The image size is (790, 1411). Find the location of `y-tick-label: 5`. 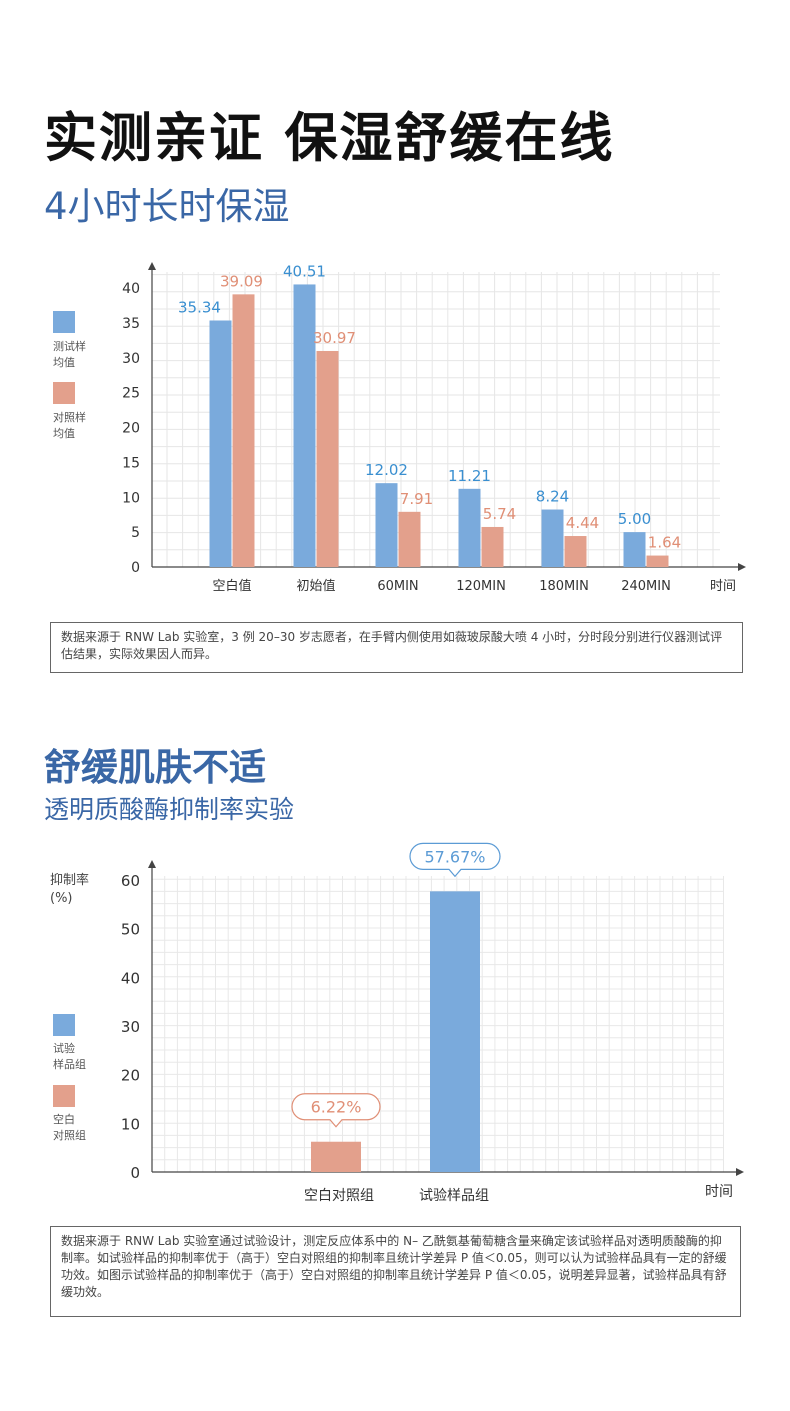

y-tick-label: 5 is located at coordinates (135, 533).